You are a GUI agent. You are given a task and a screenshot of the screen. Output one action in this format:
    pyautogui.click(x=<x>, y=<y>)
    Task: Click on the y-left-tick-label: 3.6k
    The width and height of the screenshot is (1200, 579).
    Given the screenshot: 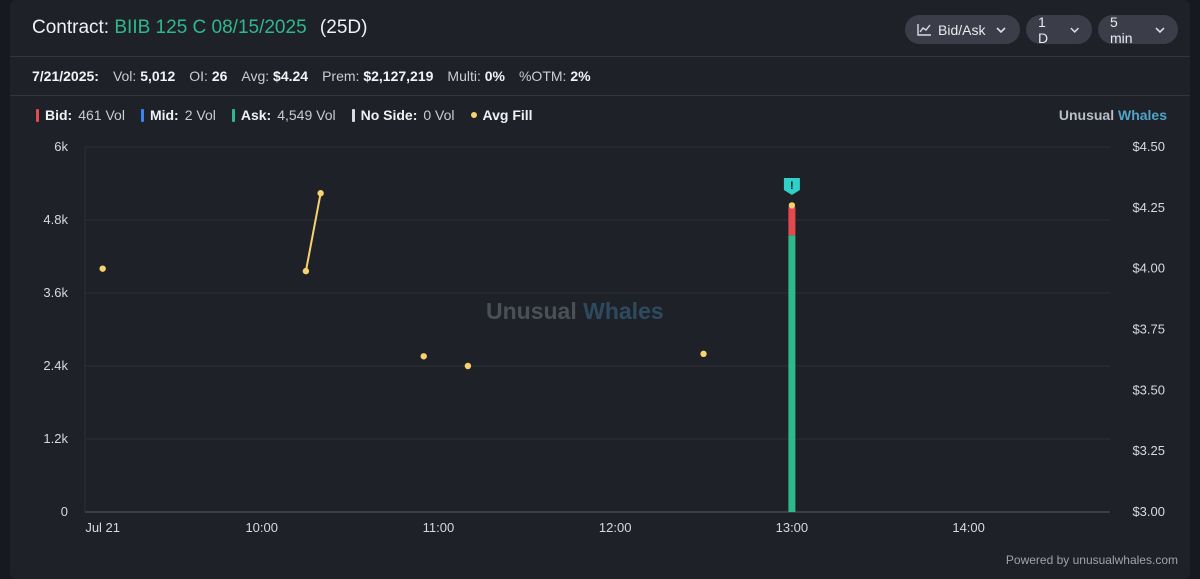 What is the action you would take?
    pyautogui.click(x=55, y=292)
    